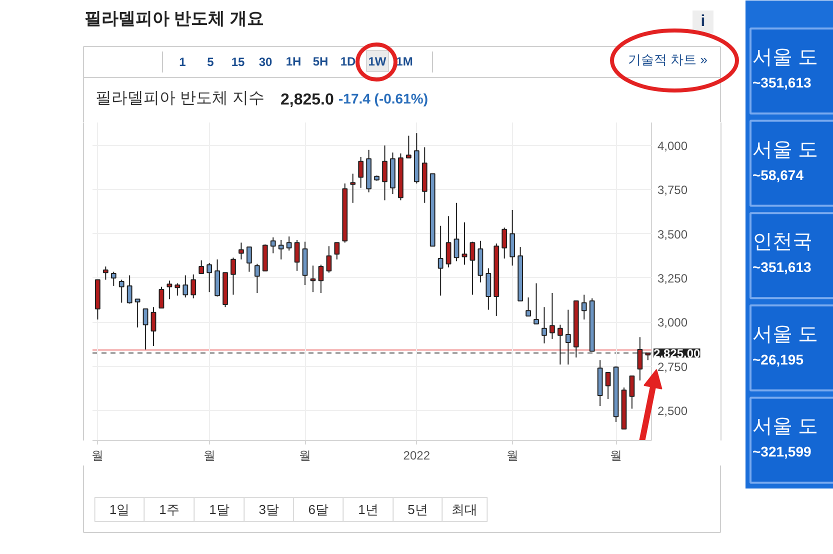  Describe the element at coordinates (238, 62) in the screenshot. I see `text: 15` at that location.